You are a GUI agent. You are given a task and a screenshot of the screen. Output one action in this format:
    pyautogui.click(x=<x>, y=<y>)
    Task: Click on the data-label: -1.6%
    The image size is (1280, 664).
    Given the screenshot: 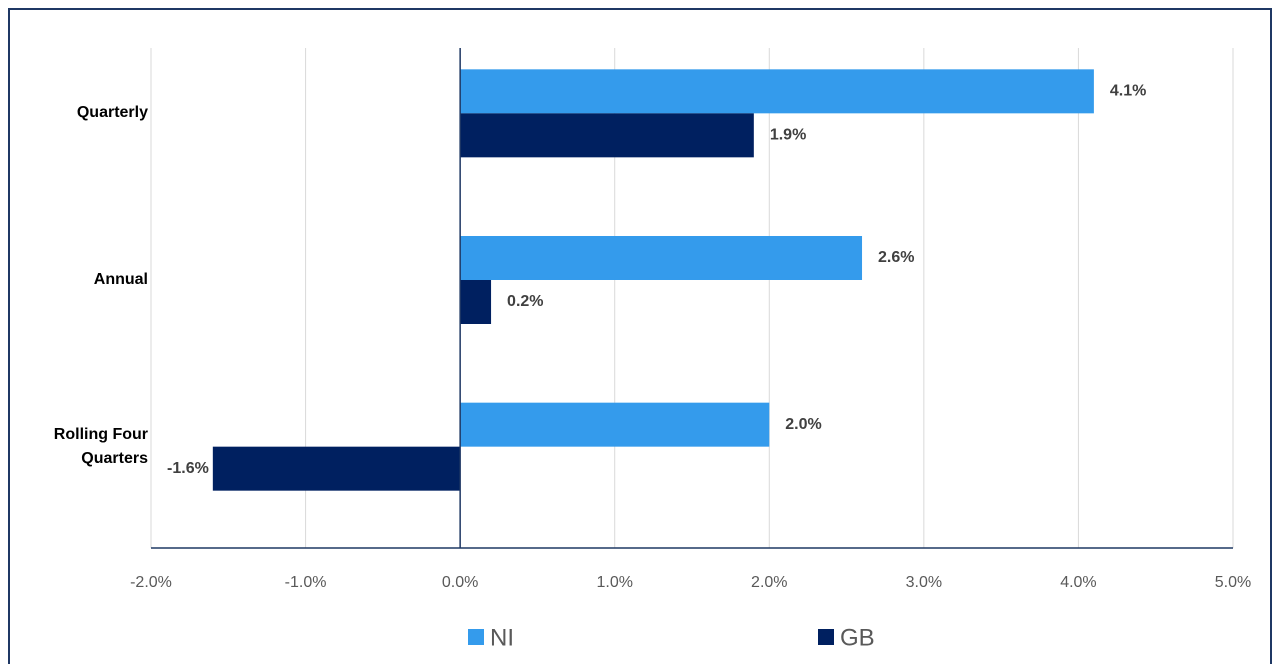 What is the action you would take?
    pyautogui.click(x=188, y=468)
    